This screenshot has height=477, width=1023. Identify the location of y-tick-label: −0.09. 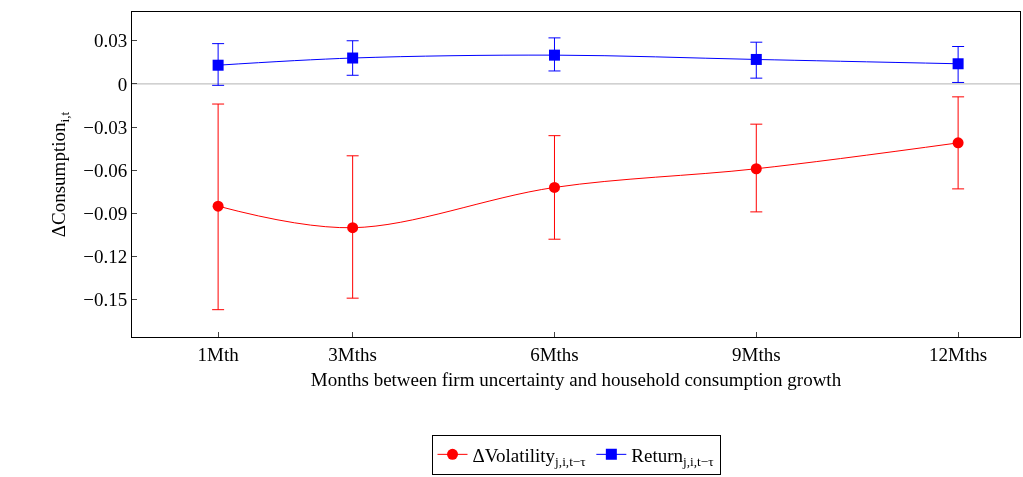
(105, 213).